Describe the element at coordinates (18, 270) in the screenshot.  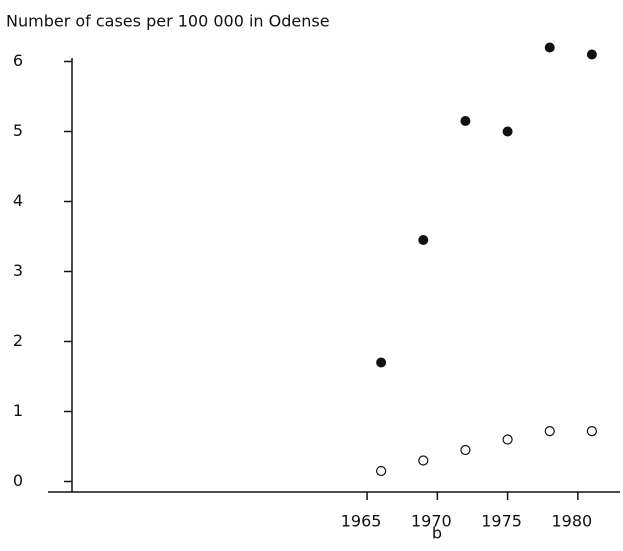
I see `y-tick-label: 3` at that location.